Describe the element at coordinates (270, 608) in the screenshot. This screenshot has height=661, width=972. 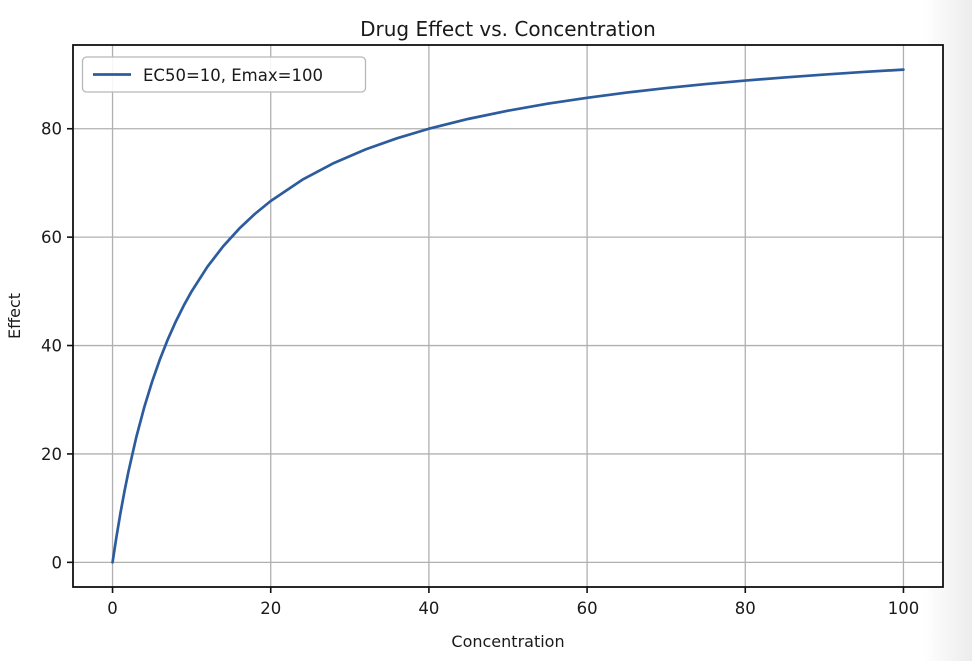
I see `x-tick-label: 20` at that location.